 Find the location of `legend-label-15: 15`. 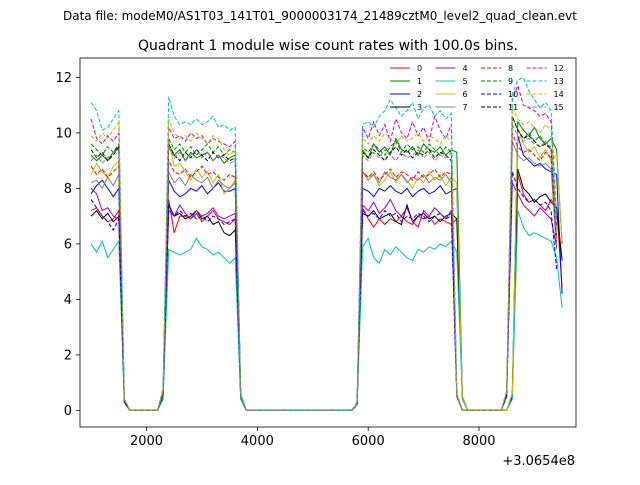

legend-label-15: 15 is located at coordinates (559, 107).